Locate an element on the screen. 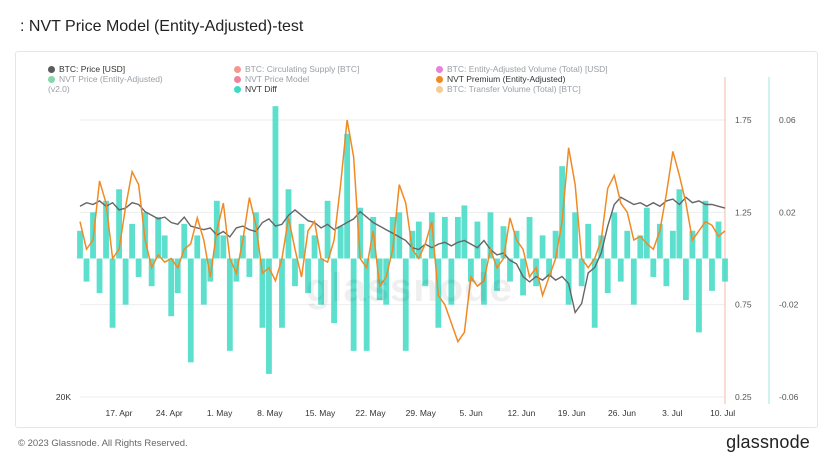 The height and width of the screenshot is (465, 828). legend-item: BTC: Price [USD] is located at coordinates (86, 69).